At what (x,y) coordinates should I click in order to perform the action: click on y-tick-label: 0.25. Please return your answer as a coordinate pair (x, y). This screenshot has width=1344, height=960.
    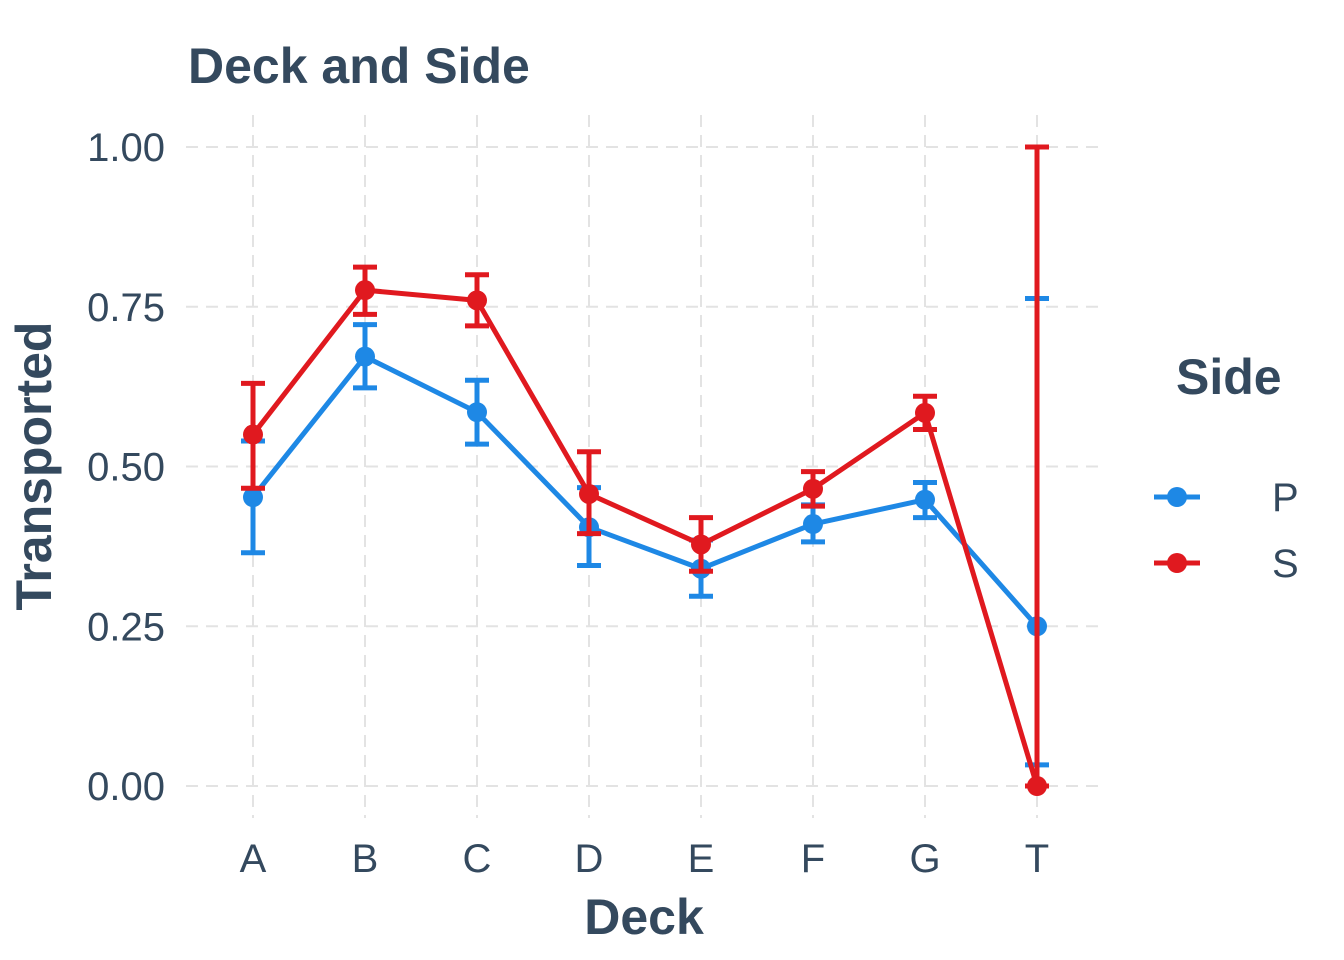
    Looking at the image, I should click on (126, 627).